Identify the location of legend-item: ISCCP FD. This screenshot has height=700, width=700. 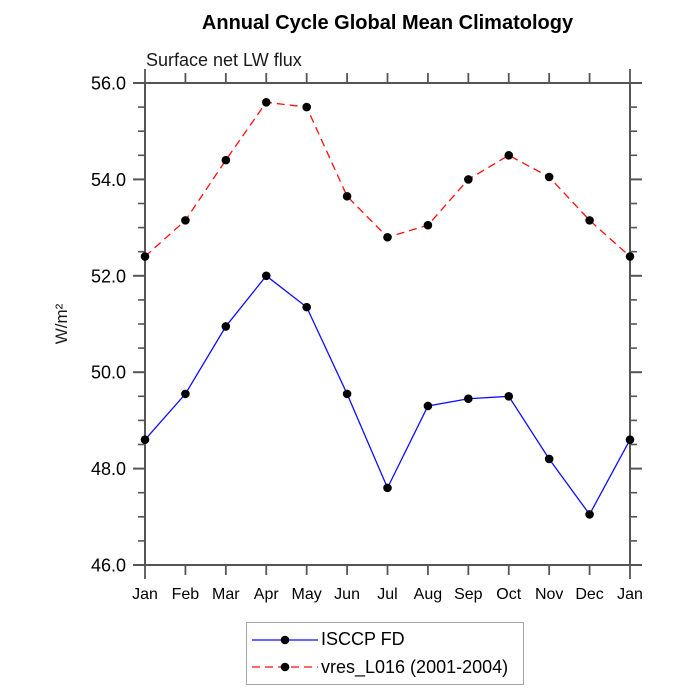
(387, 640).